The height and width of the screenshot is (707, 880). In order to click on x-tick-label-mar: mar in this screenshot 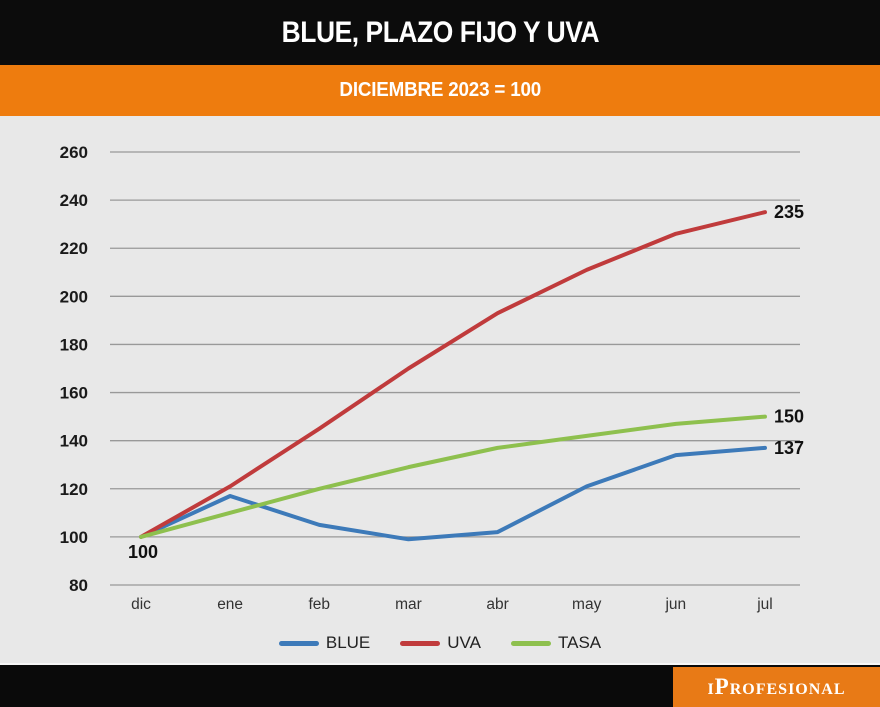, I will do `click(408, 604)`.